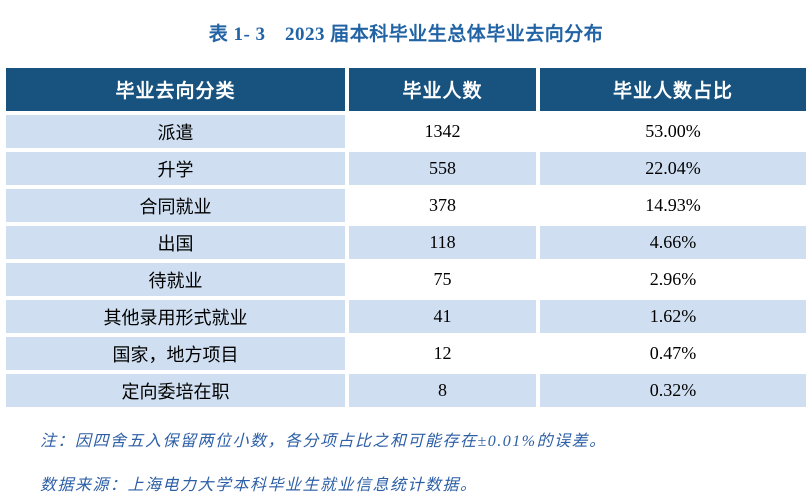 The image size is (812, 503). I want to click on table-row: 合同就业 378 14.93%, so click(406, 205).